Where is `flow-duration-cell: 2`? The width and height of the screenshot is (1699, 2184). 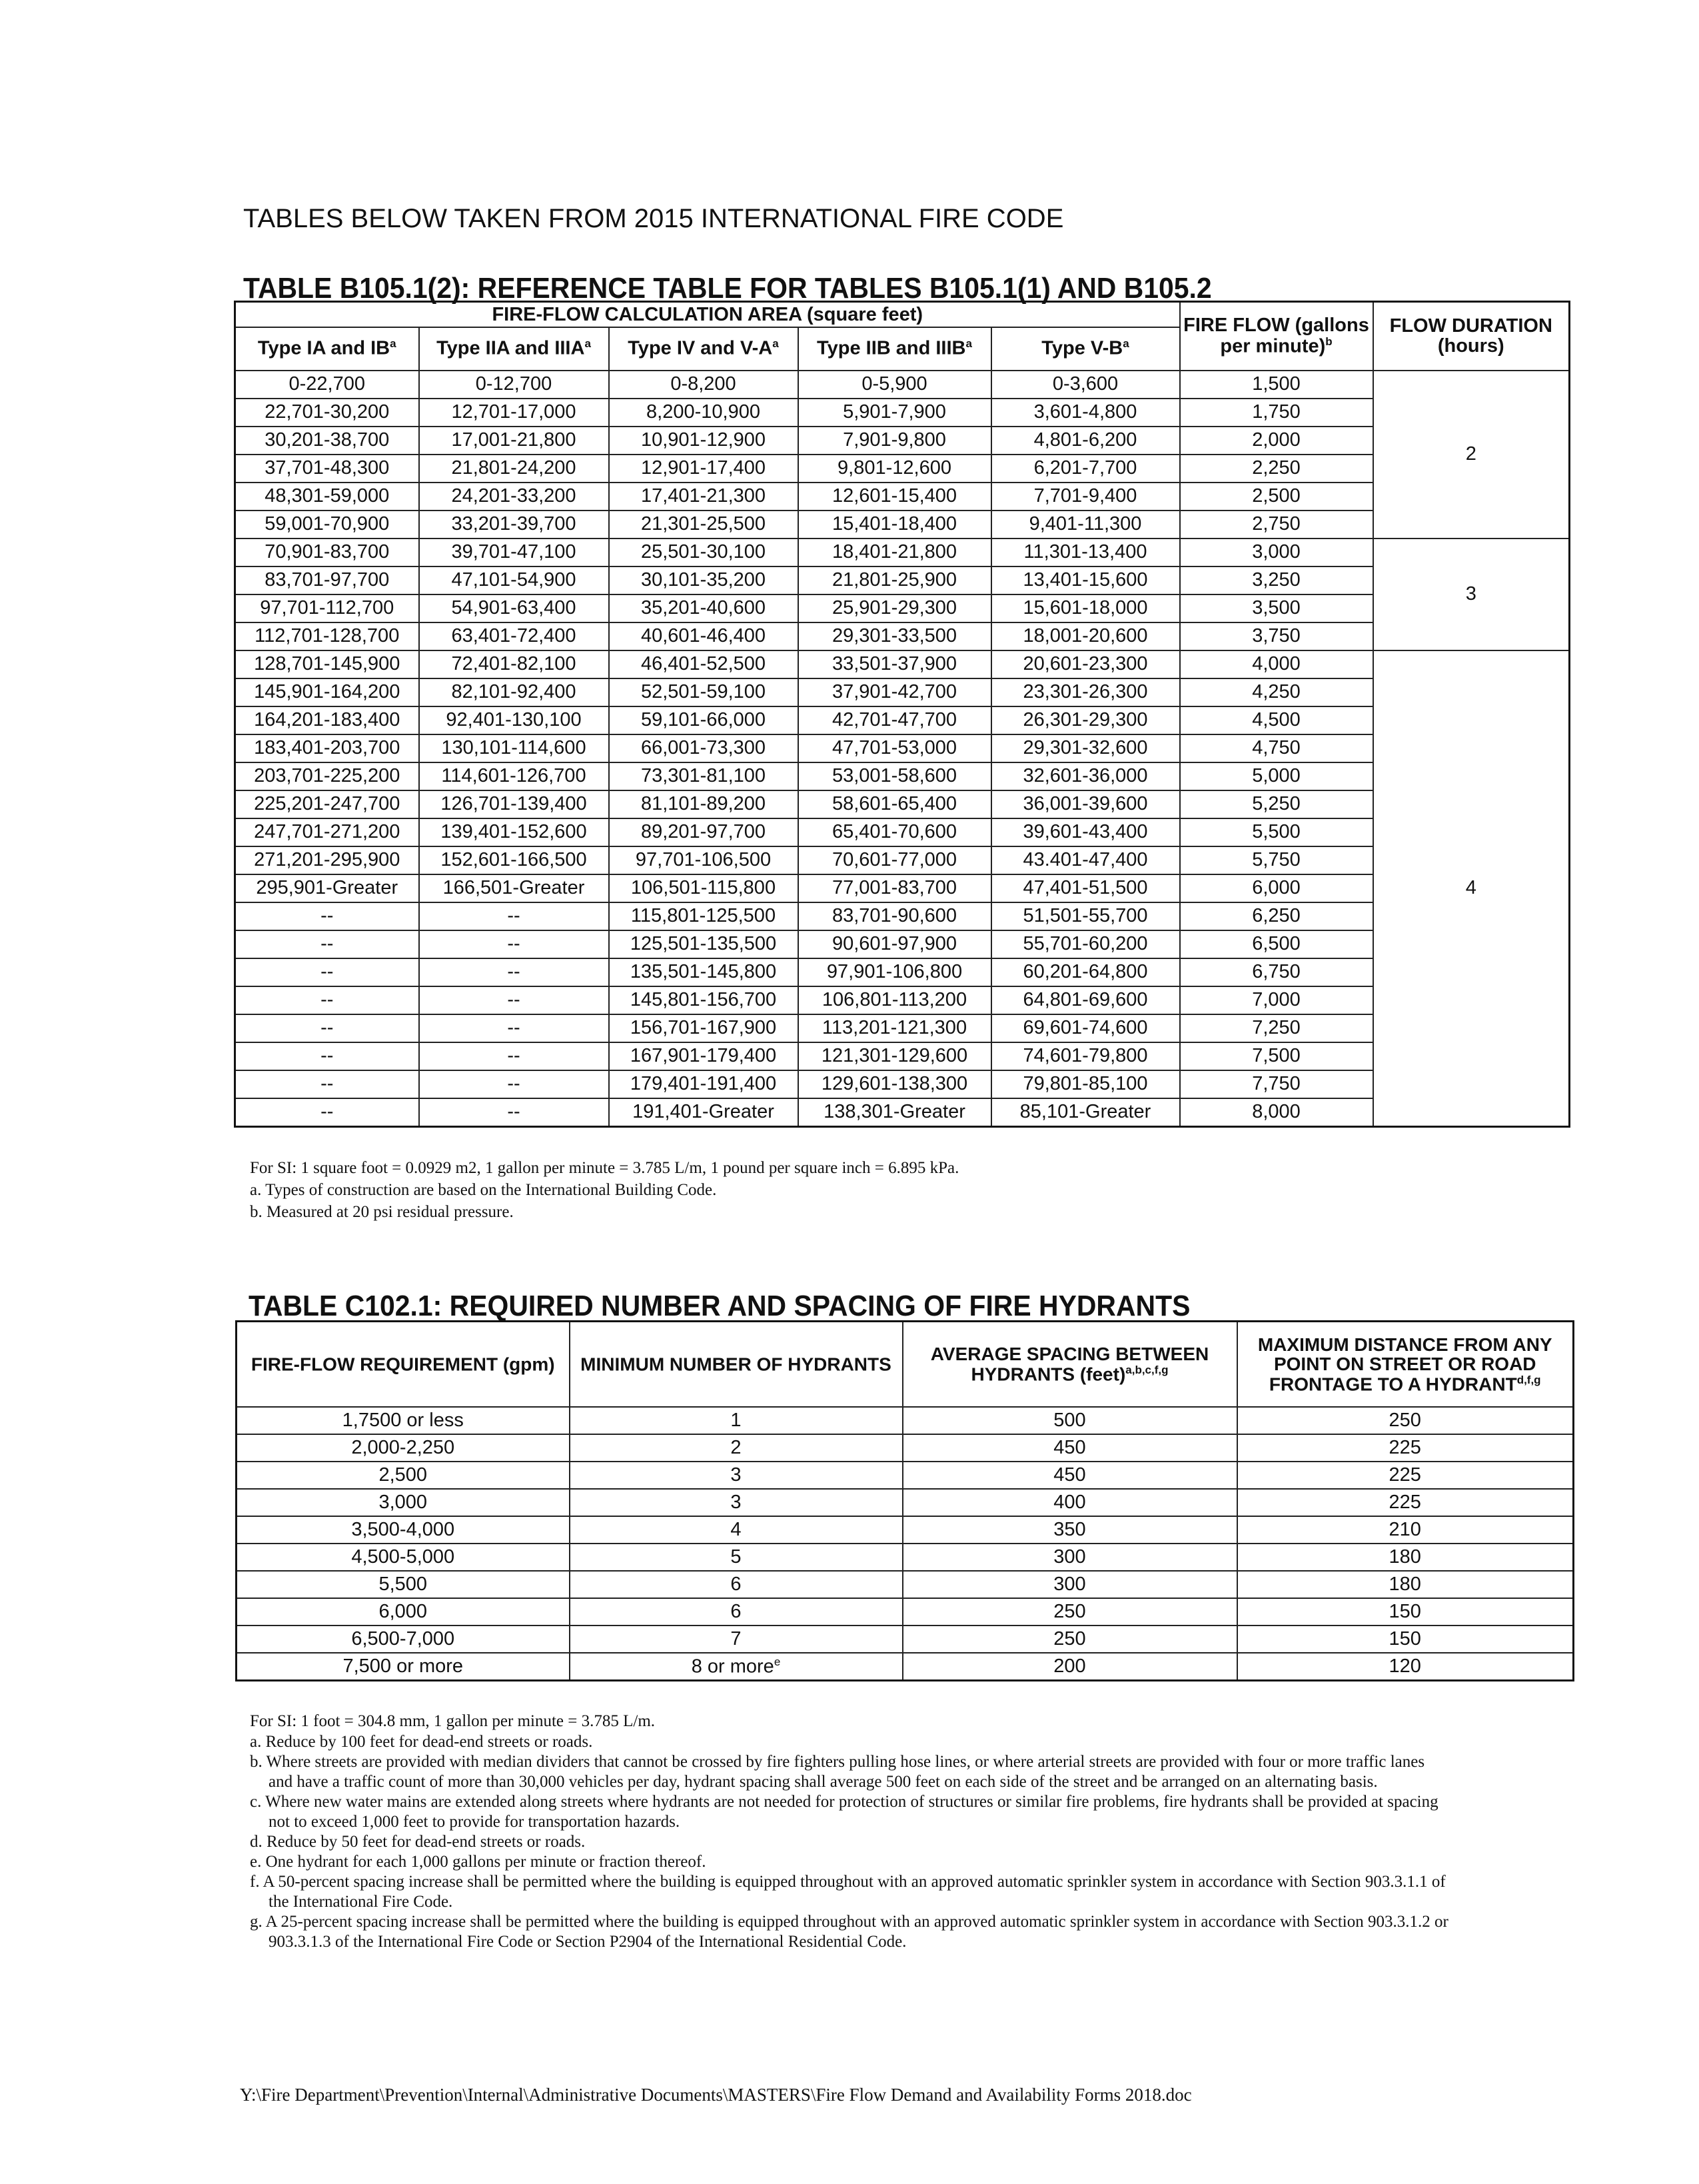 flow-duration-cell: 2 is located at coordinates (1471, 454).